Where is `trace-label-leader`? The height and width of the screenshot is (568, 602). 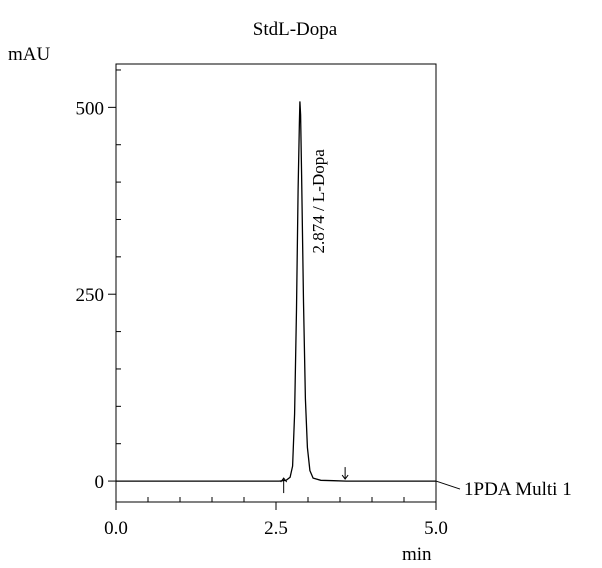
trace-label-leader is located at coordinates (448, 485).